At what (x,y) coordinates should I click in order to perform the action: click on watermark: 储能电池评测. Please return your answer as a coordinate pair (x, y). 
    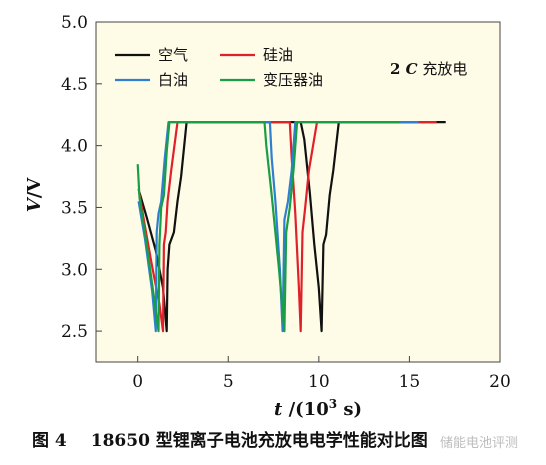
    Looking at the image, I should click on (479, 443).